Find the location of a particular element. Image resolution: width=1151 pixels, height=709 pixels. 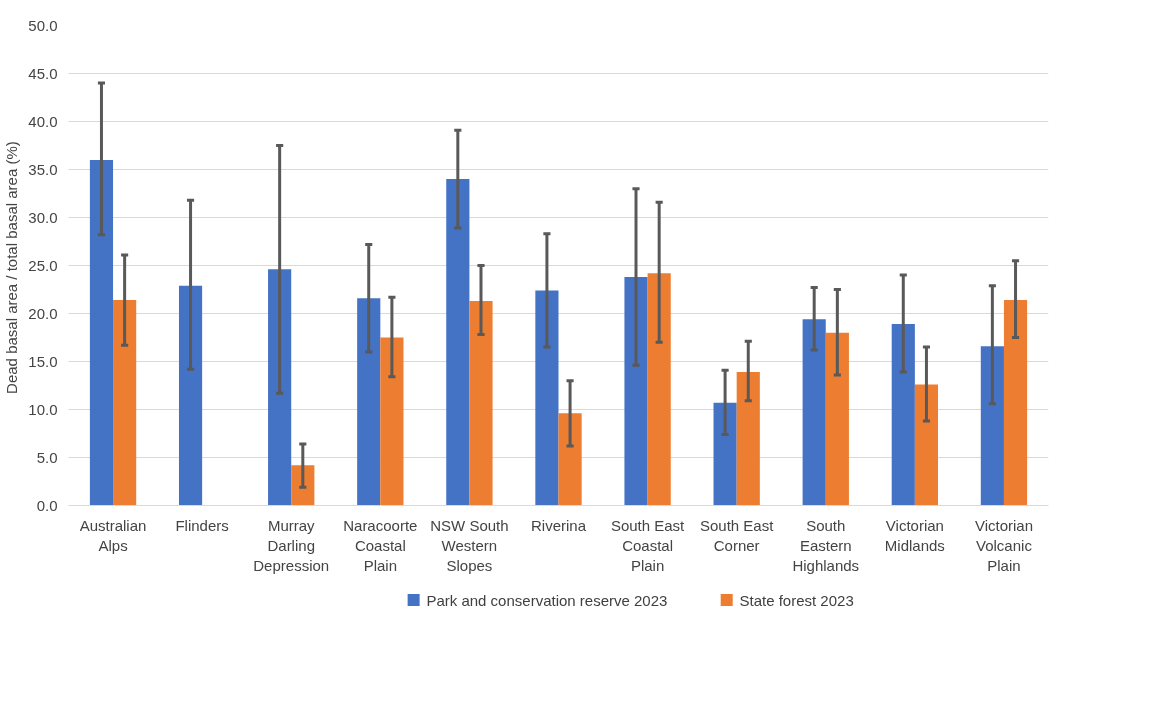

y-tick-label: 45.0 is located at coordinates (43, 73).